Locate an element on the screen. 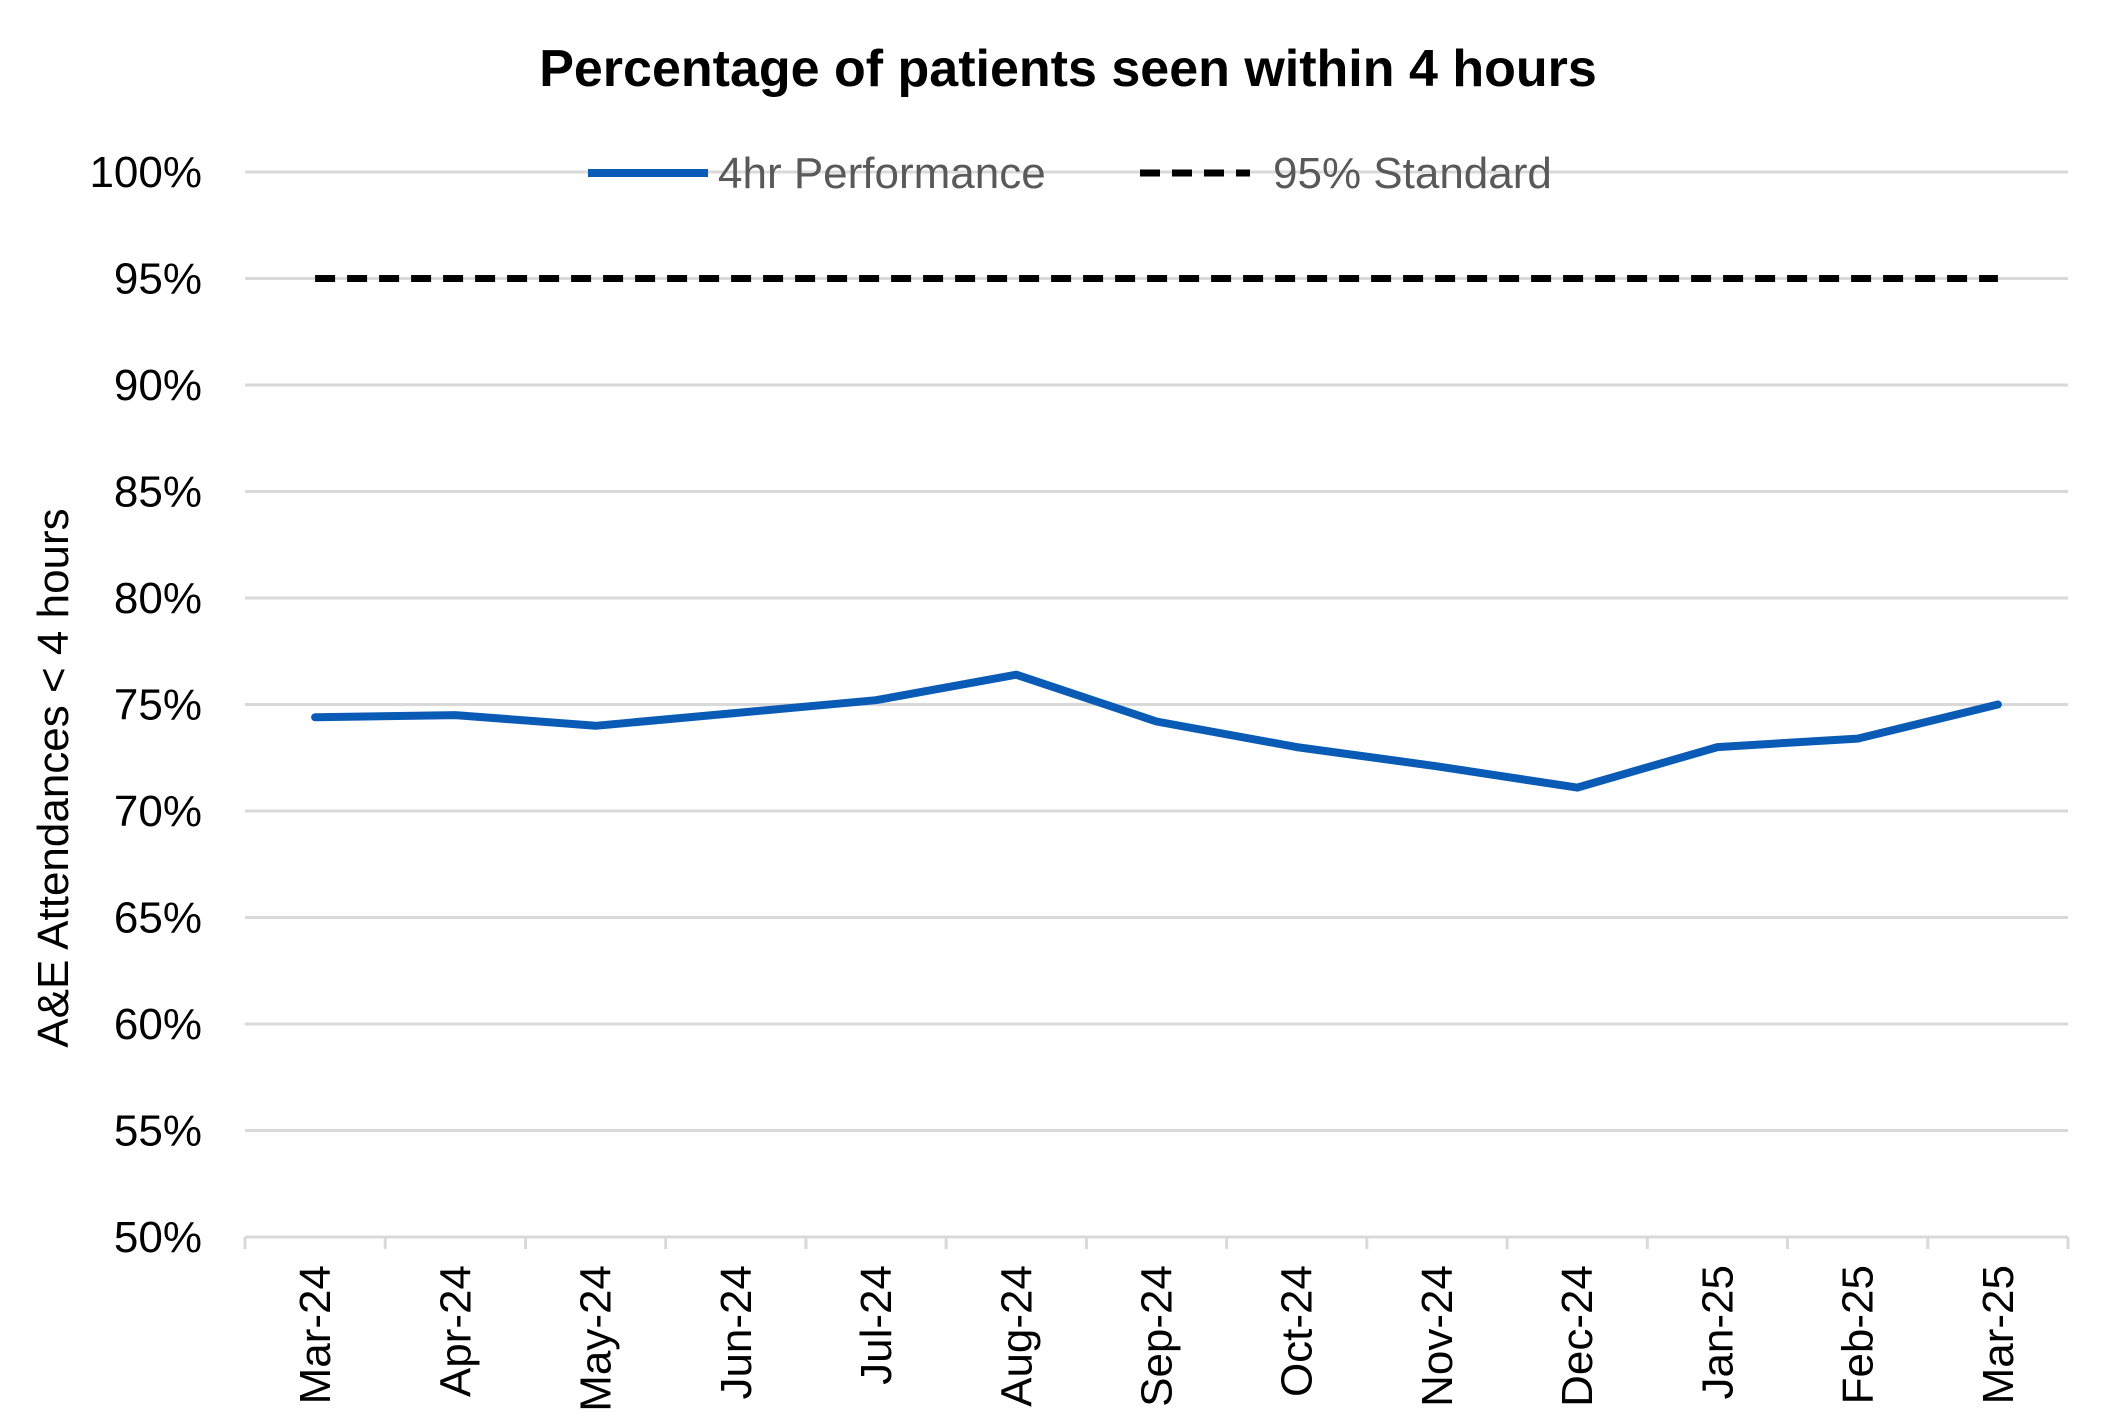 This screenshot has height=1421, width=2104. y-tick-label: 90% is located at coordinates (158, 385).